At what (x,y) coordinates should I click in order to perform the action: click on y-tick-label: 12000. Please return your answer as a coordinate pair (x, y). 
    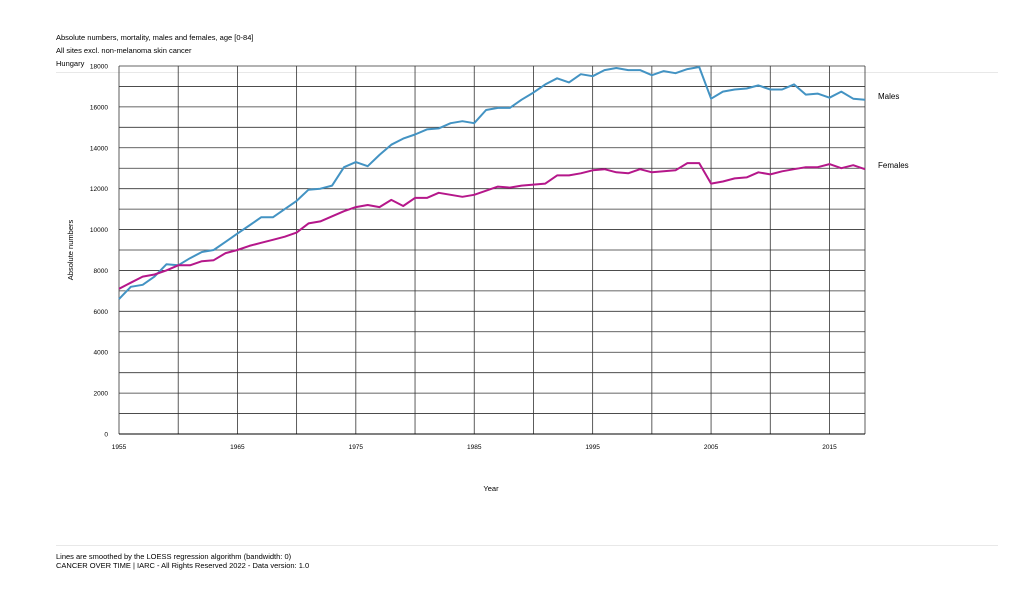
    Looking at the image, I should click on (99, 189).